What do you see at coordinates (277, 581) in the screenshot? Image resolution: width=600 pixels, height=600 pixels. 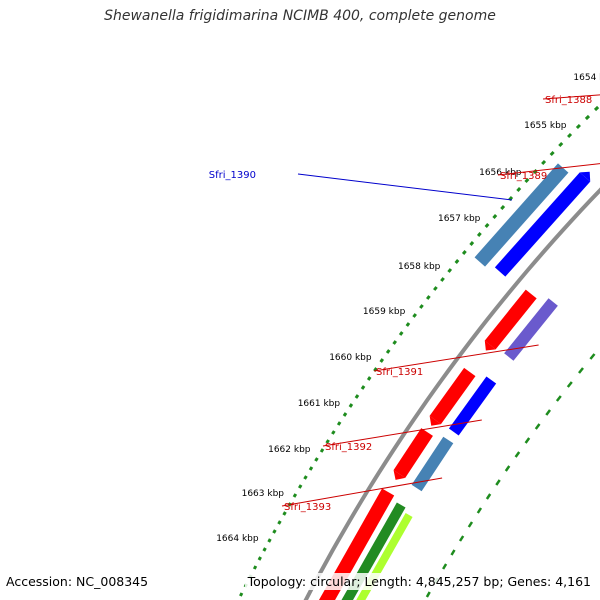 I see `topology-label: Topology:` at bounding box center [277, 581].